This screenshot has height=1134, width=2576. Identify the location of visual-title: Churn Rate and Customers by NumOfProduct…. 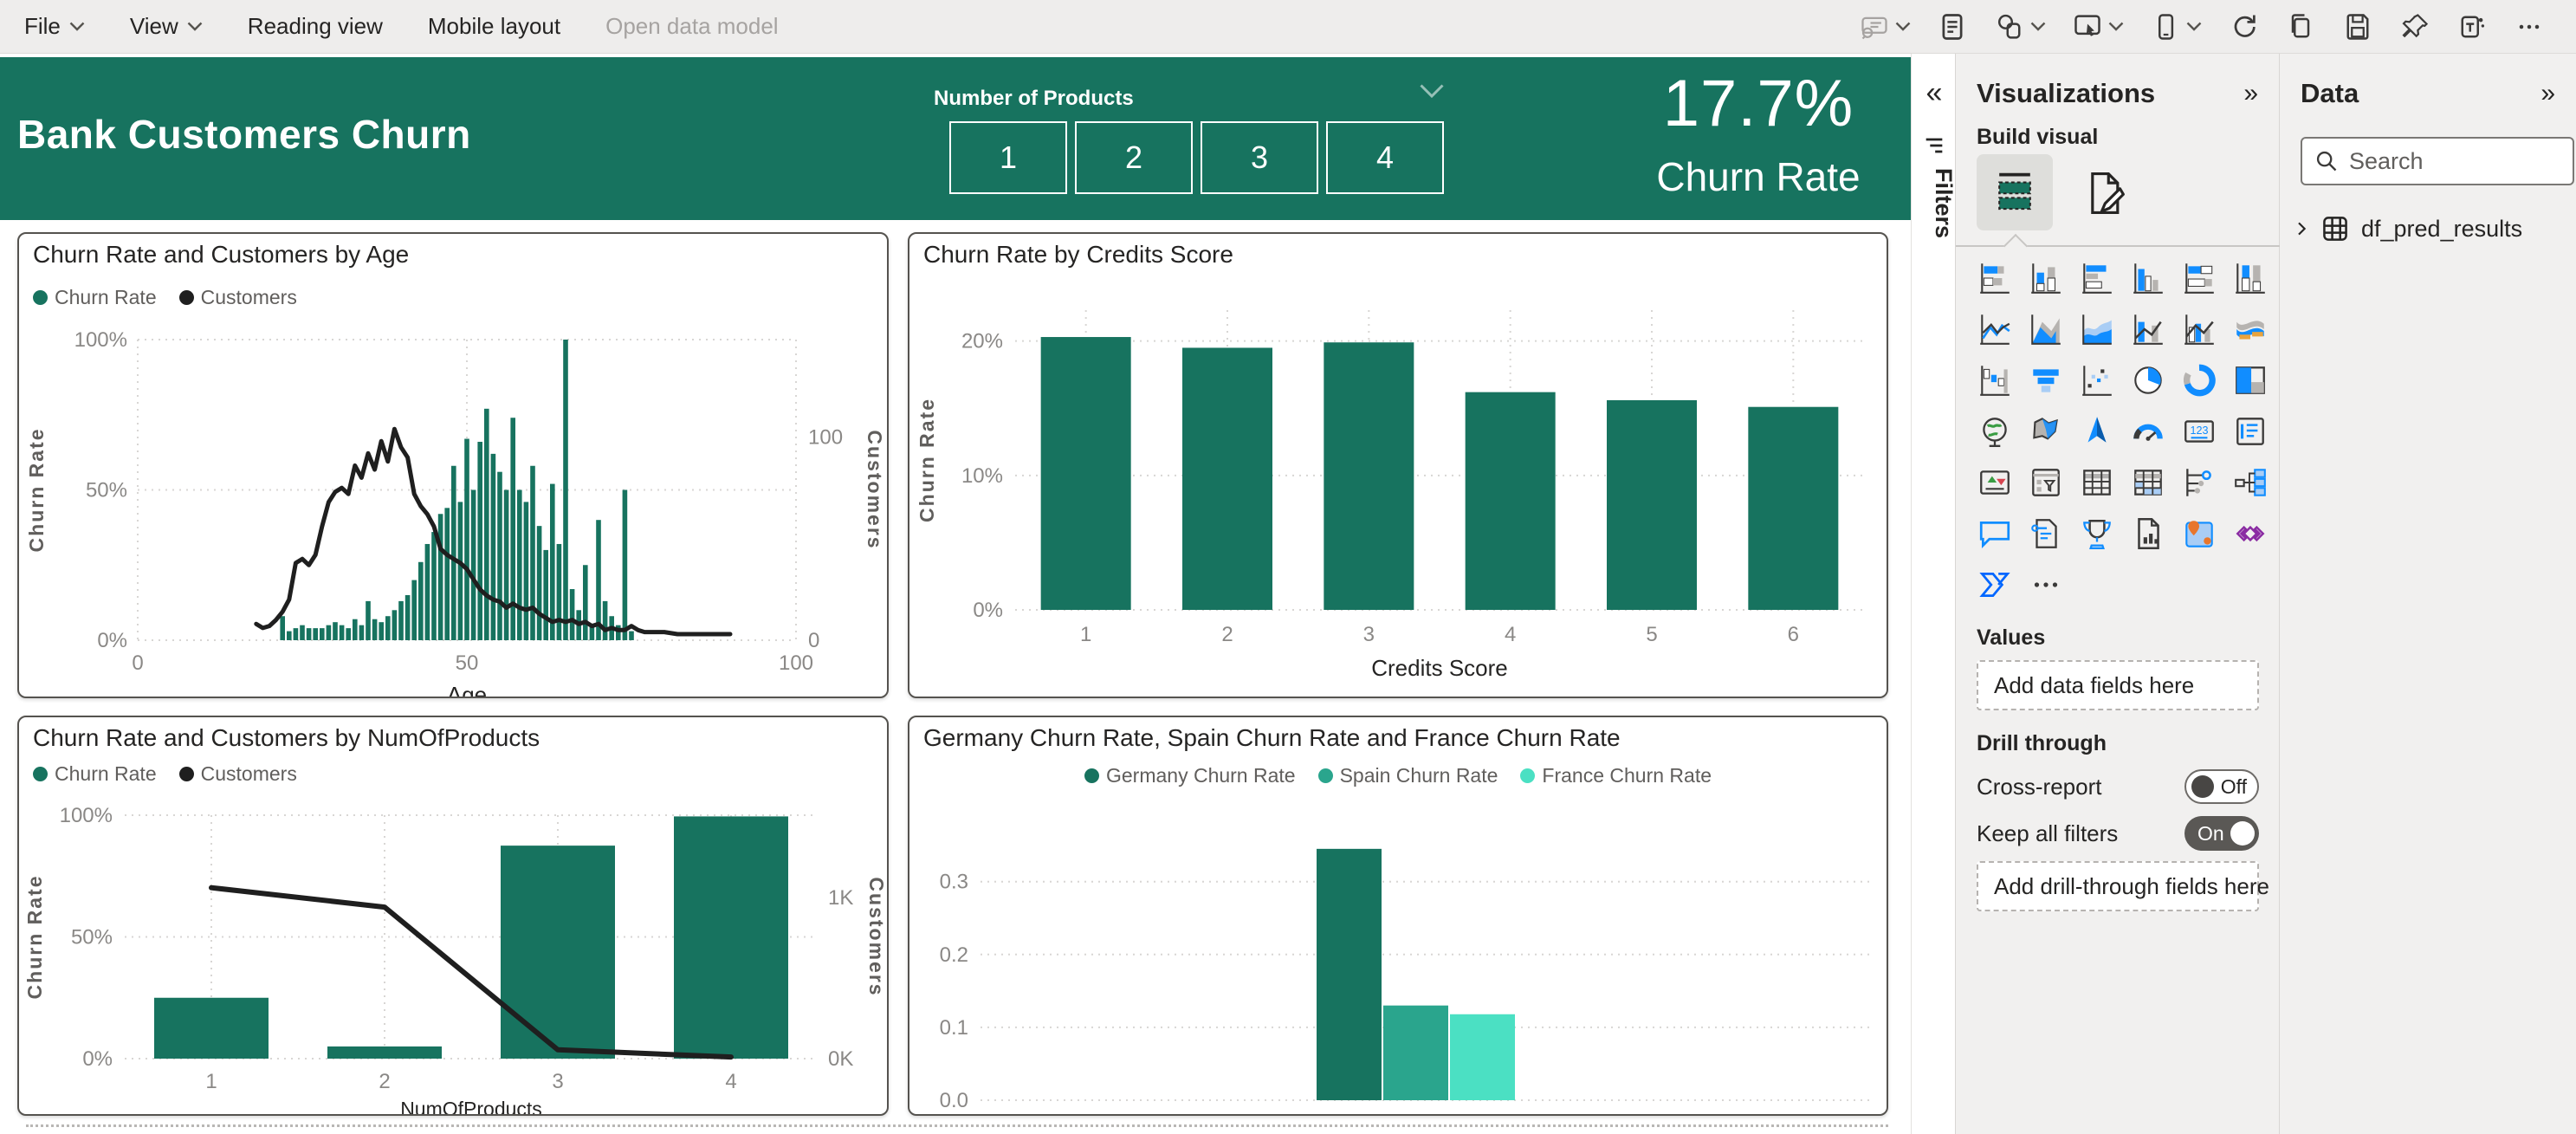
(286, 738).